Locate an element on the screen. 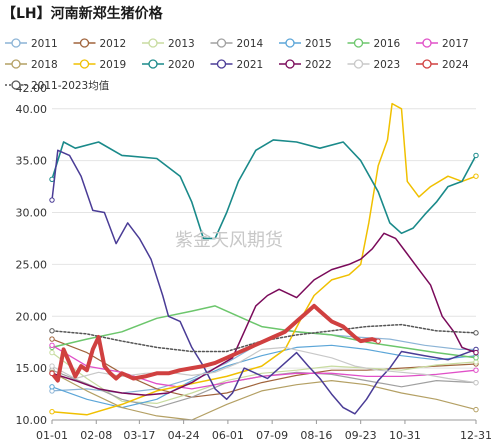  series-line-2011-2023均值 is located at coordinates (264, 338).